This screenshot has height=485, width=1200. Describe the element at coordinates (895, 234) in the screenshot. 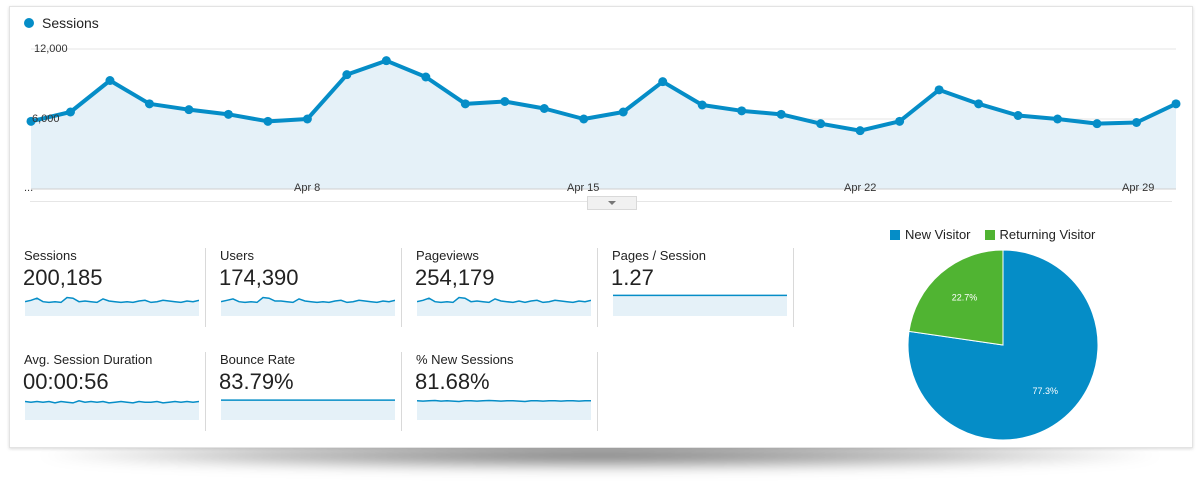

I see `legend-swatch-new` at that location.